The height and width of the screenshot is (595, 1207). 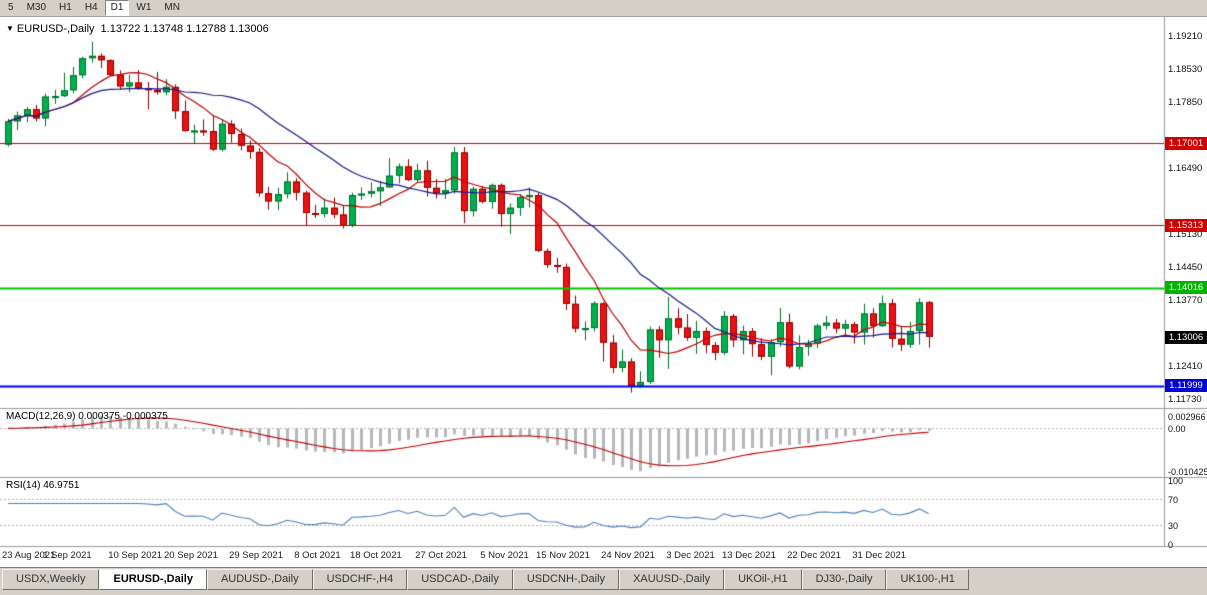 What do you see at coordinates (1187, 472) in the screenshot?
I see `indicator-axis-label: -0.010425` at bounding box center [1187, 472].